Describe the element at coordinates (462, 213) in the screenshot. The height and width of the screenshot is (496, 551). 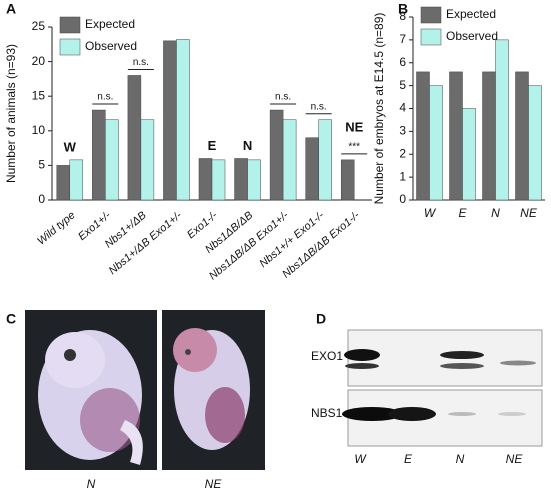
I see `x-tick-label: E` at that location.